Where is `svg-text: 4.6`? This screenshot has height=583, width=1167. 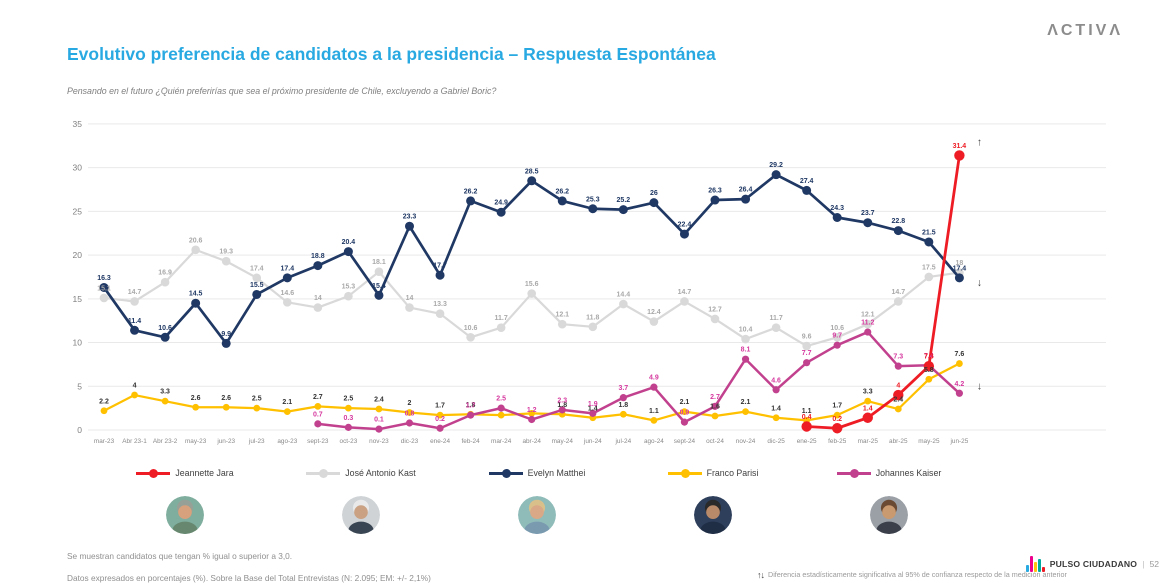 svg-text: 4.6 is located at coordinates (776, 380).